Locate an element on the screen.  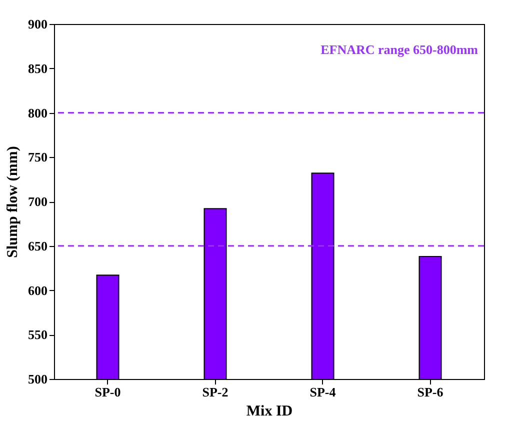
x-axis-title: Mix ID is located at coordinates (269, 412).